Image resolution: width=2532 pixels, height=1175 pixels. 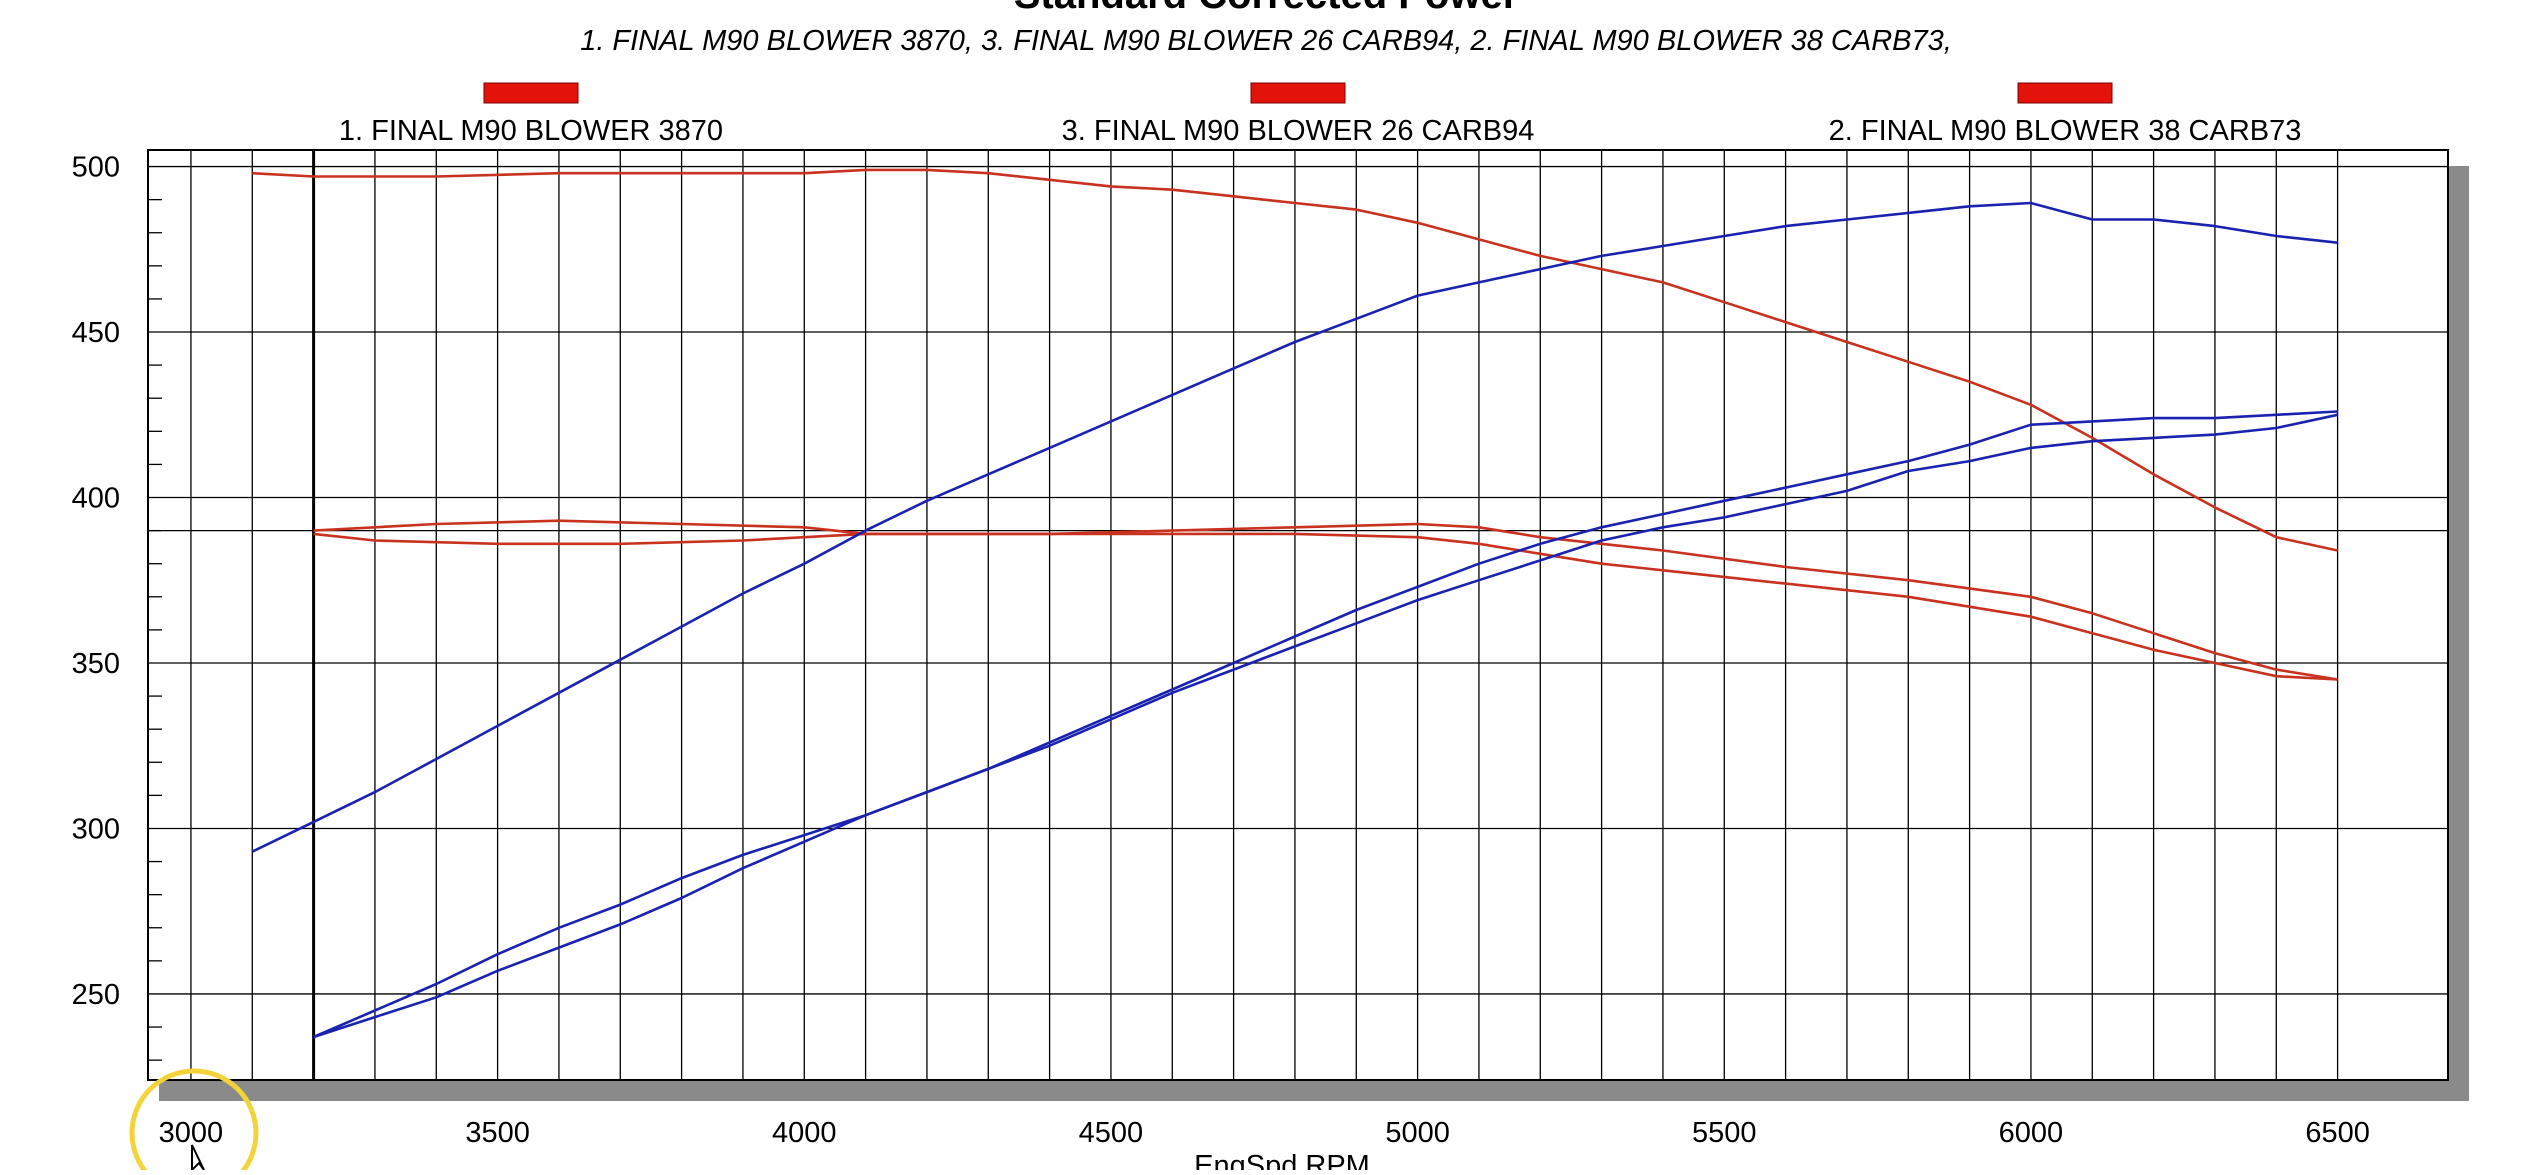 I want to click on mouse-cursor-icon, so click(x=198, y=1158).